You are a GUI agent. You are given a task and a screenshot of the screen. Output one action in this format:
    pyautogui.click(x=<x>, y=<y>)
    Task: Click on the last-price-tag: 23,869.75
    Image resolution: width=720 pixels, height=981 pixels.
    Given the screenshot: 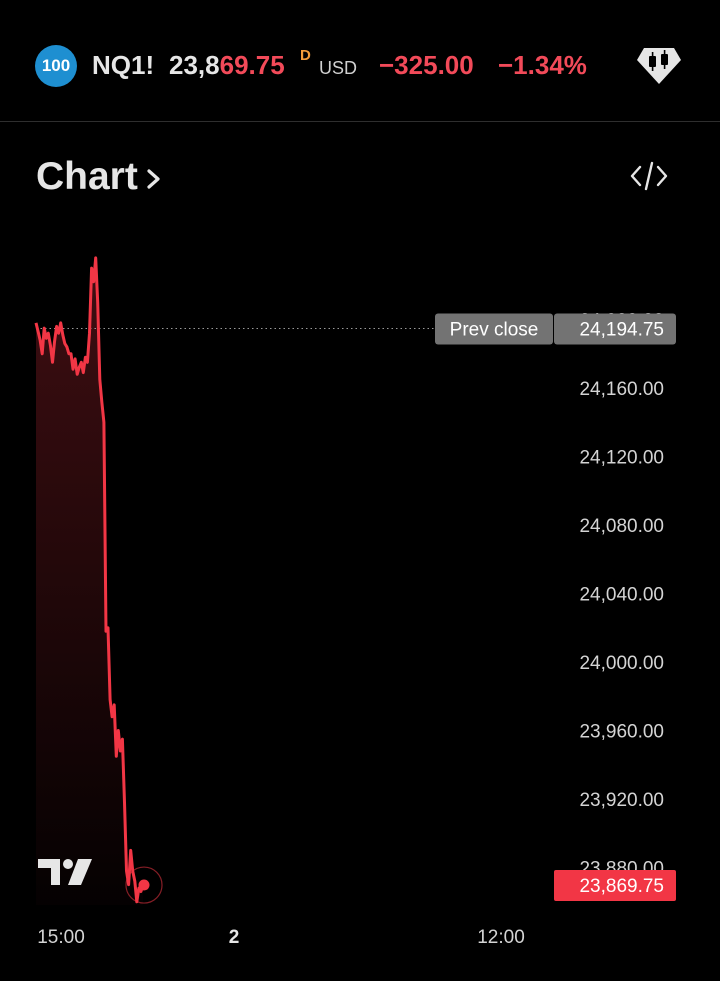 What is the action you would take?
    pyautogui.click(x=615, y=886)
    